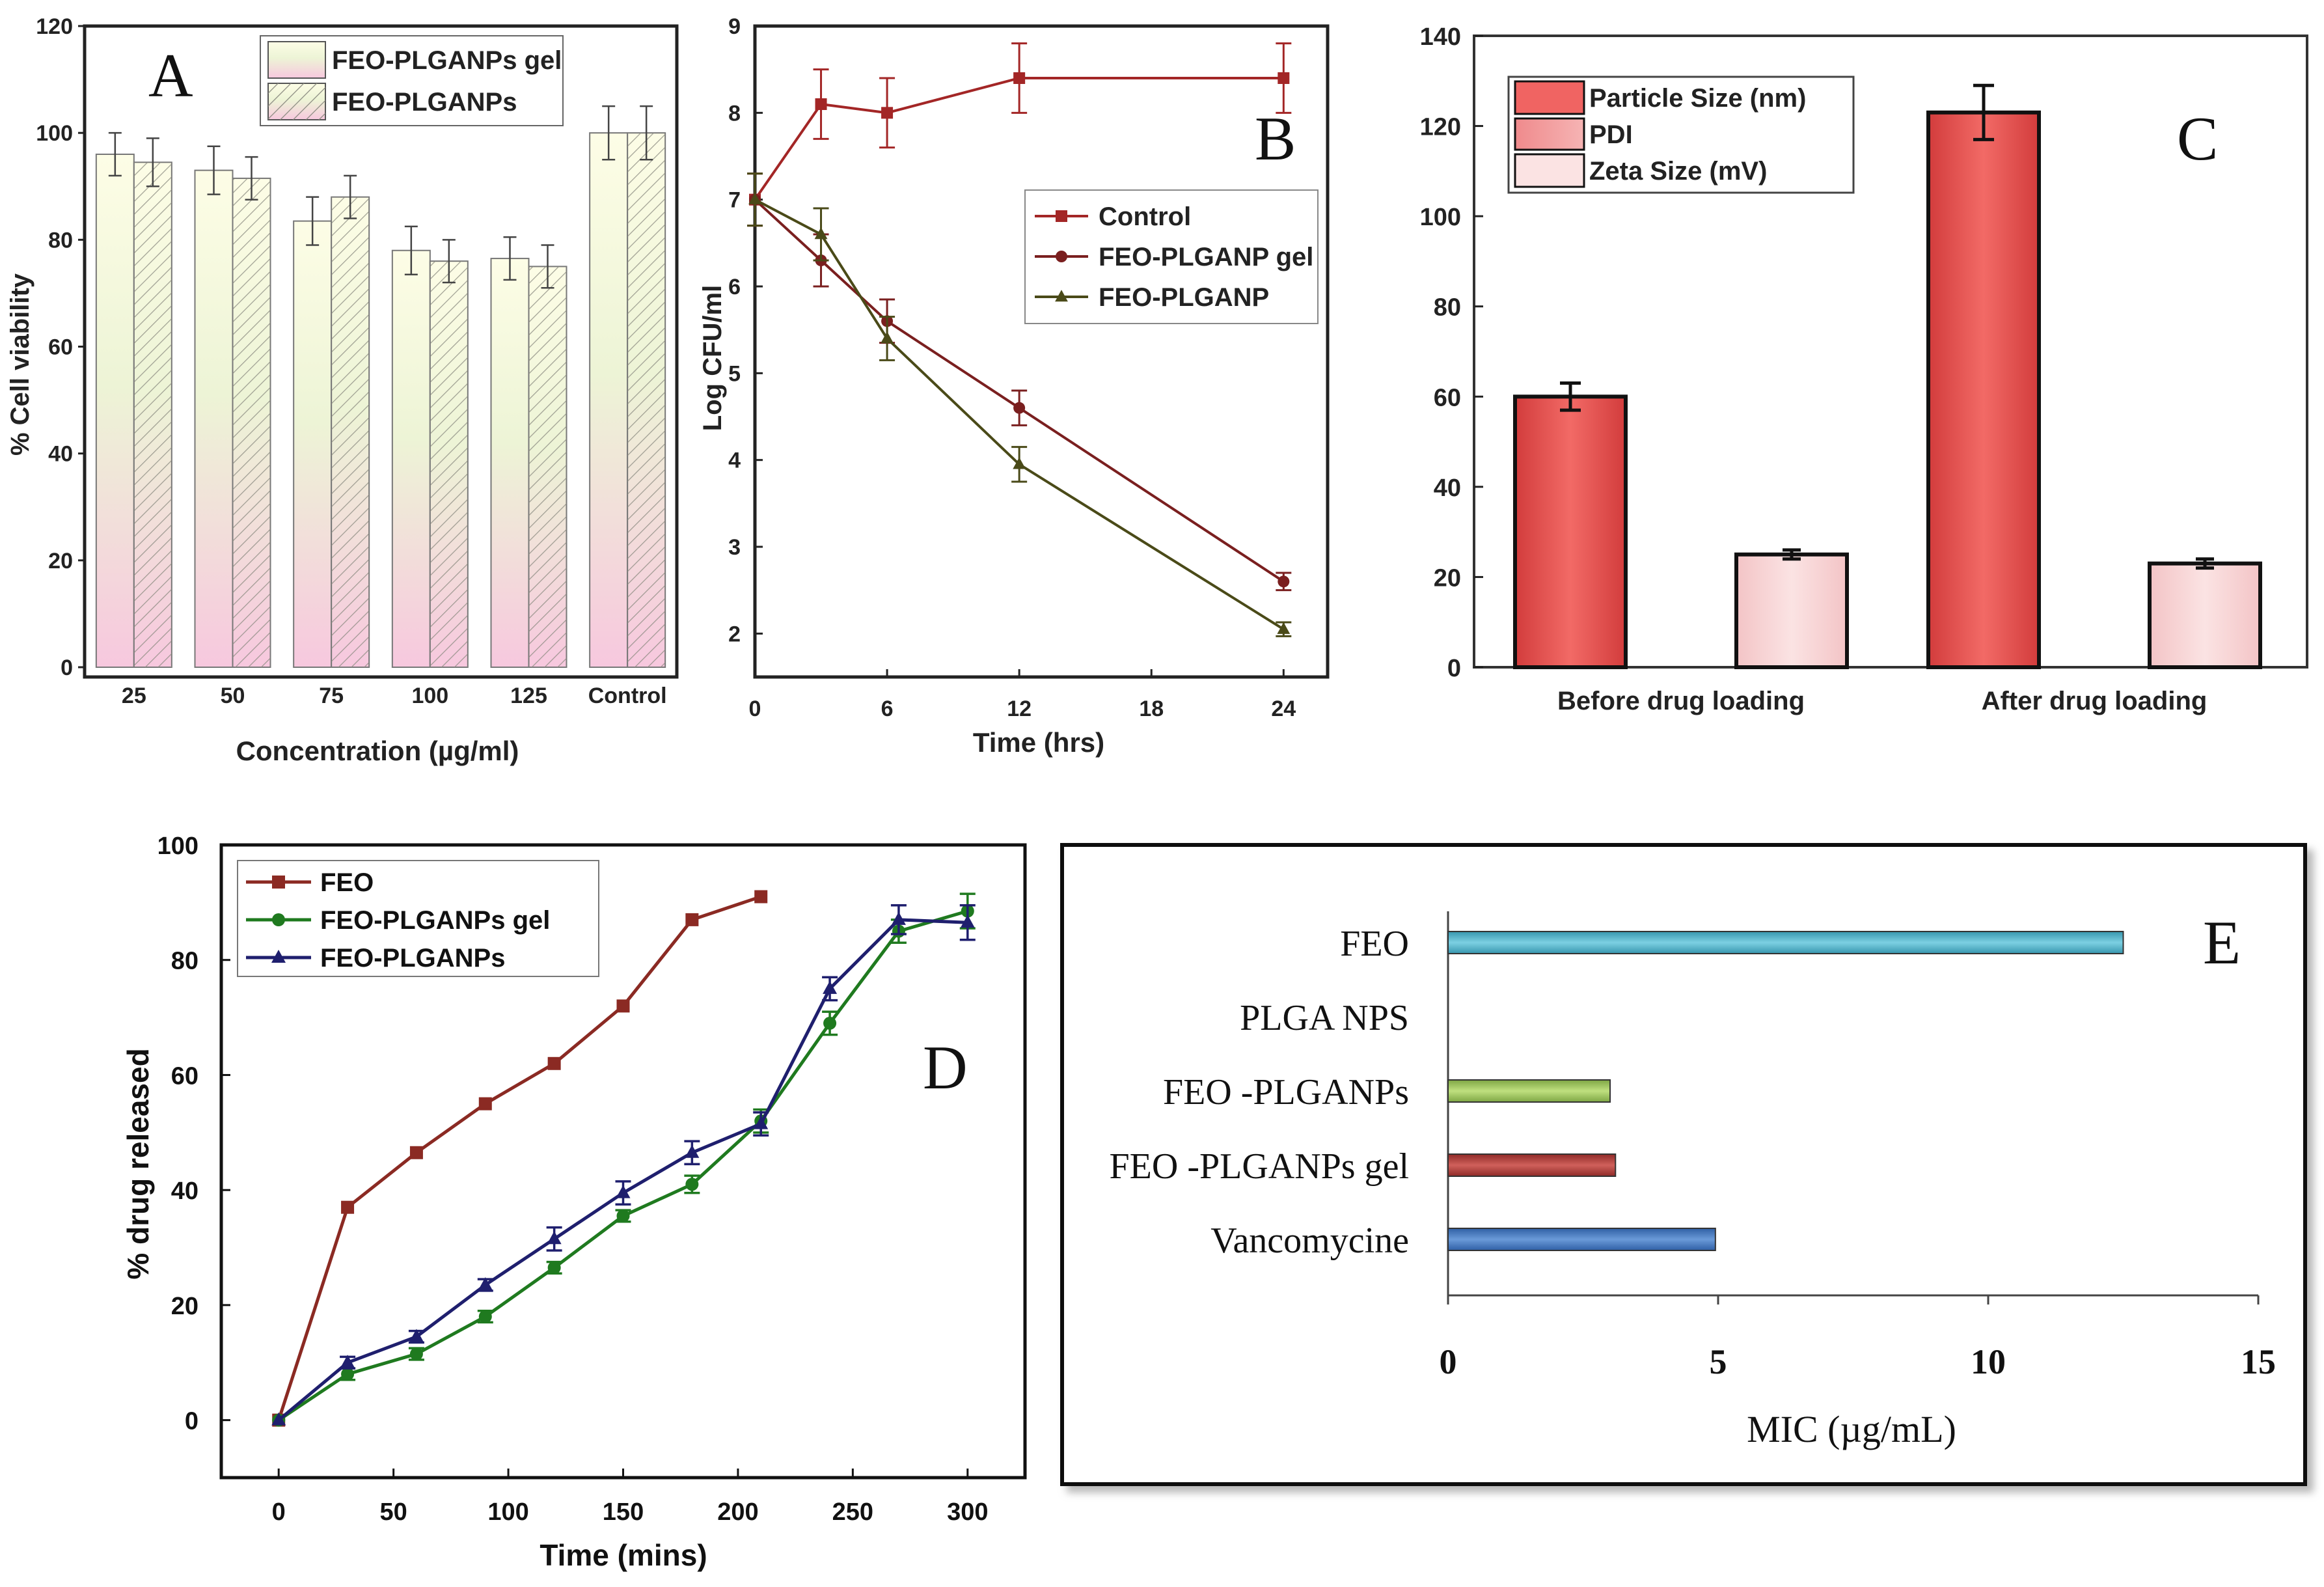 The height and width of the screenshot is (1587, 2324). I want to click on panel-b-y-tick-label: 2, so click(734, 634).